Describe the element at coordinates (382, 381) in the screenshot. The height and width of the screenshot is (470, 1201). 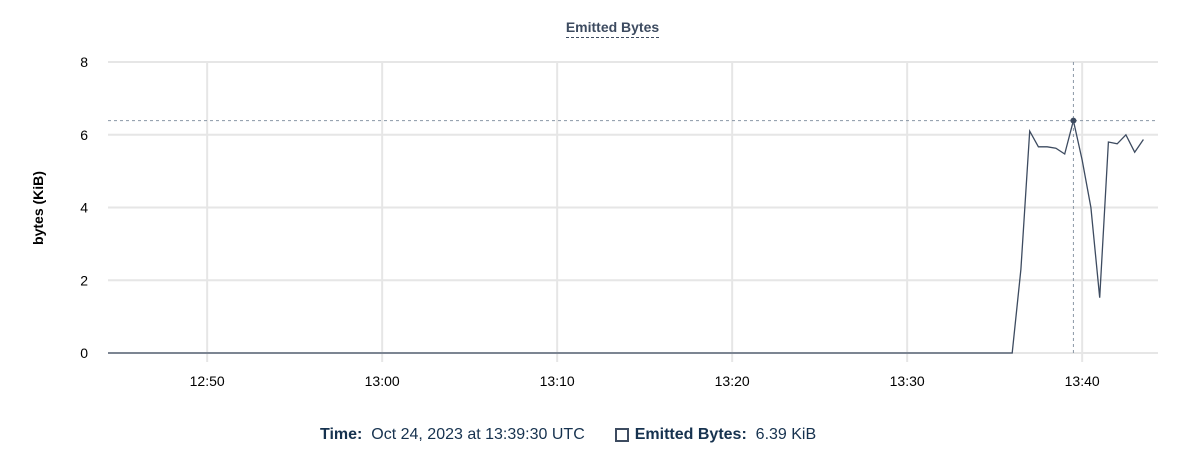
I see `x-tick-label: 13:00` at that location.